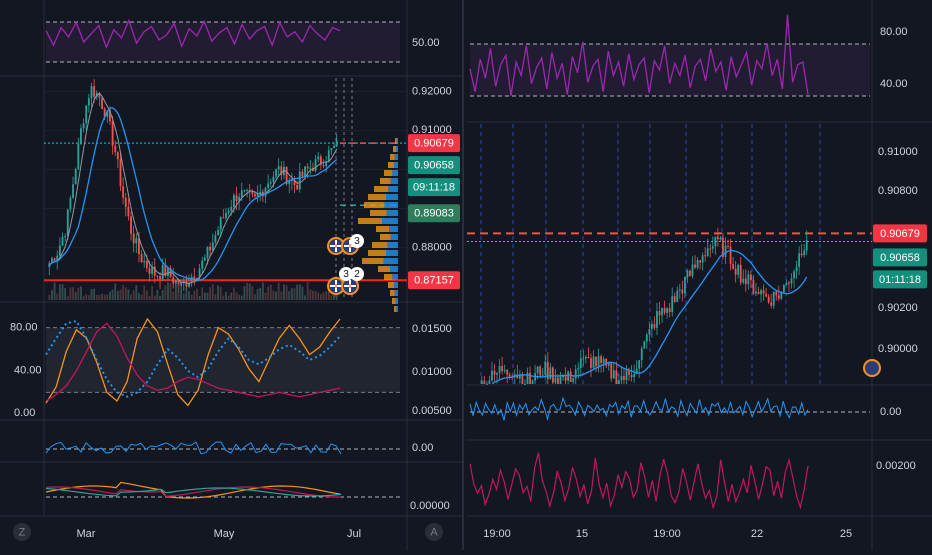 The height and width of the screenshot is (555, 932). I want to click on left-rsi-pane, so click(222, 40).